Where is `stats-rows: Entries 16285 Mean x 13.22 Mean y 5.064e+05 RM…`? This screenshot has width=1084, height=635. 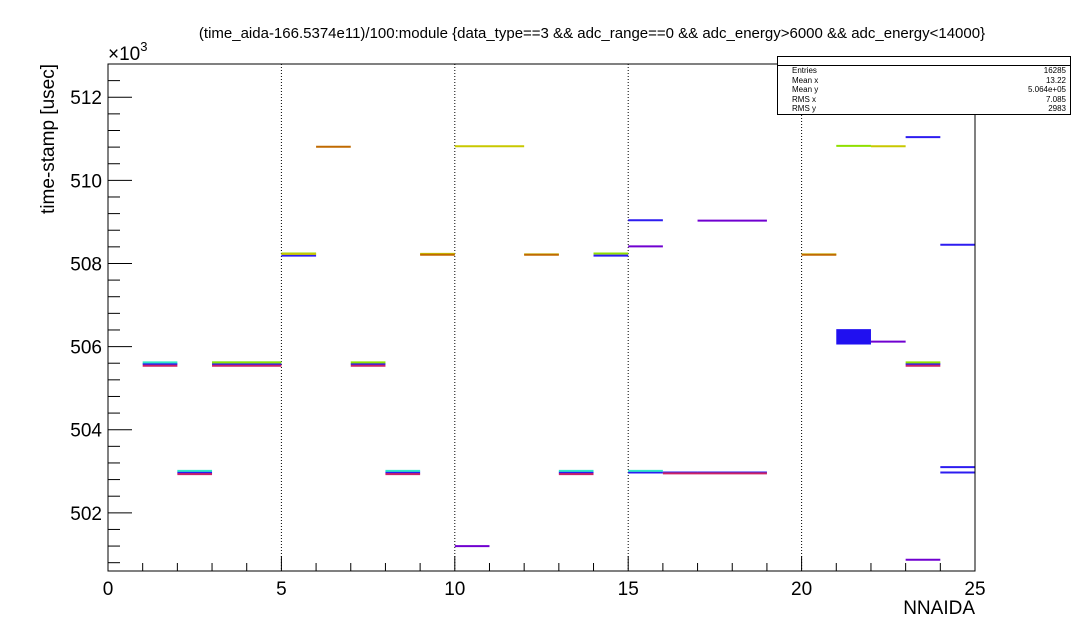
stats-rows: Entries 16285 Mean x 13.22 Mean y 5.064e+05 RM… is located at coordinates (924, 90).